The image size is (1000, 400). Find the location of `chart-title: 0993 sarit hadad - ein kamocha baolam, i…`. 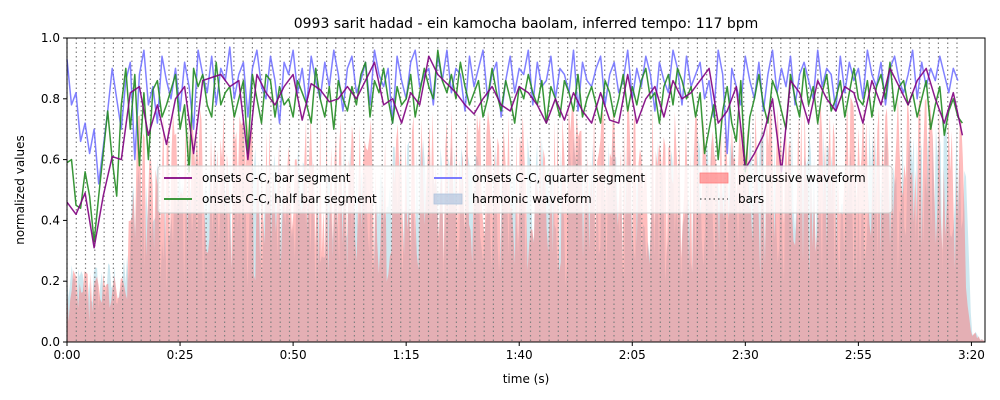

chart-title: 0993 sarit hadad - ein kamocha baolam, i… is located at coordinates (526, 24).